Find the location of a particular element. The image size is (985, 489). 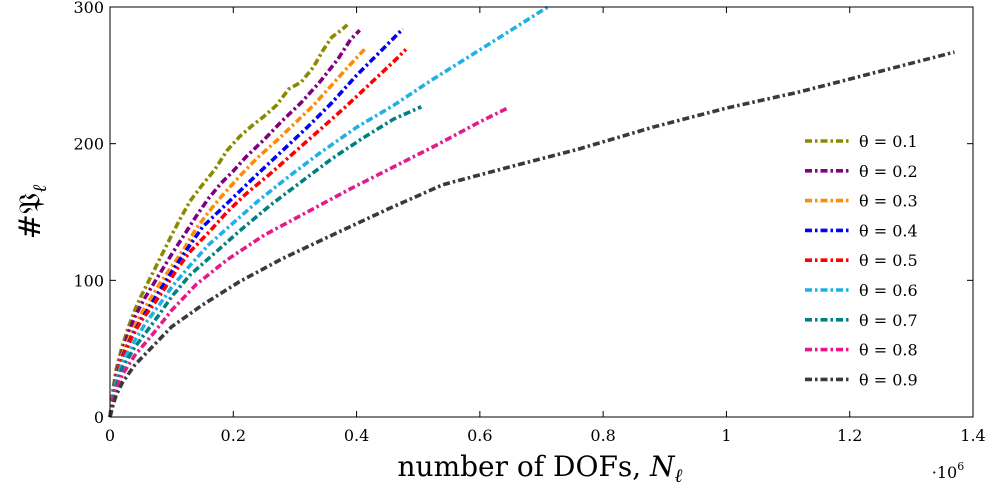

y-tick-label: 0 is located at coordinates (99, 417).